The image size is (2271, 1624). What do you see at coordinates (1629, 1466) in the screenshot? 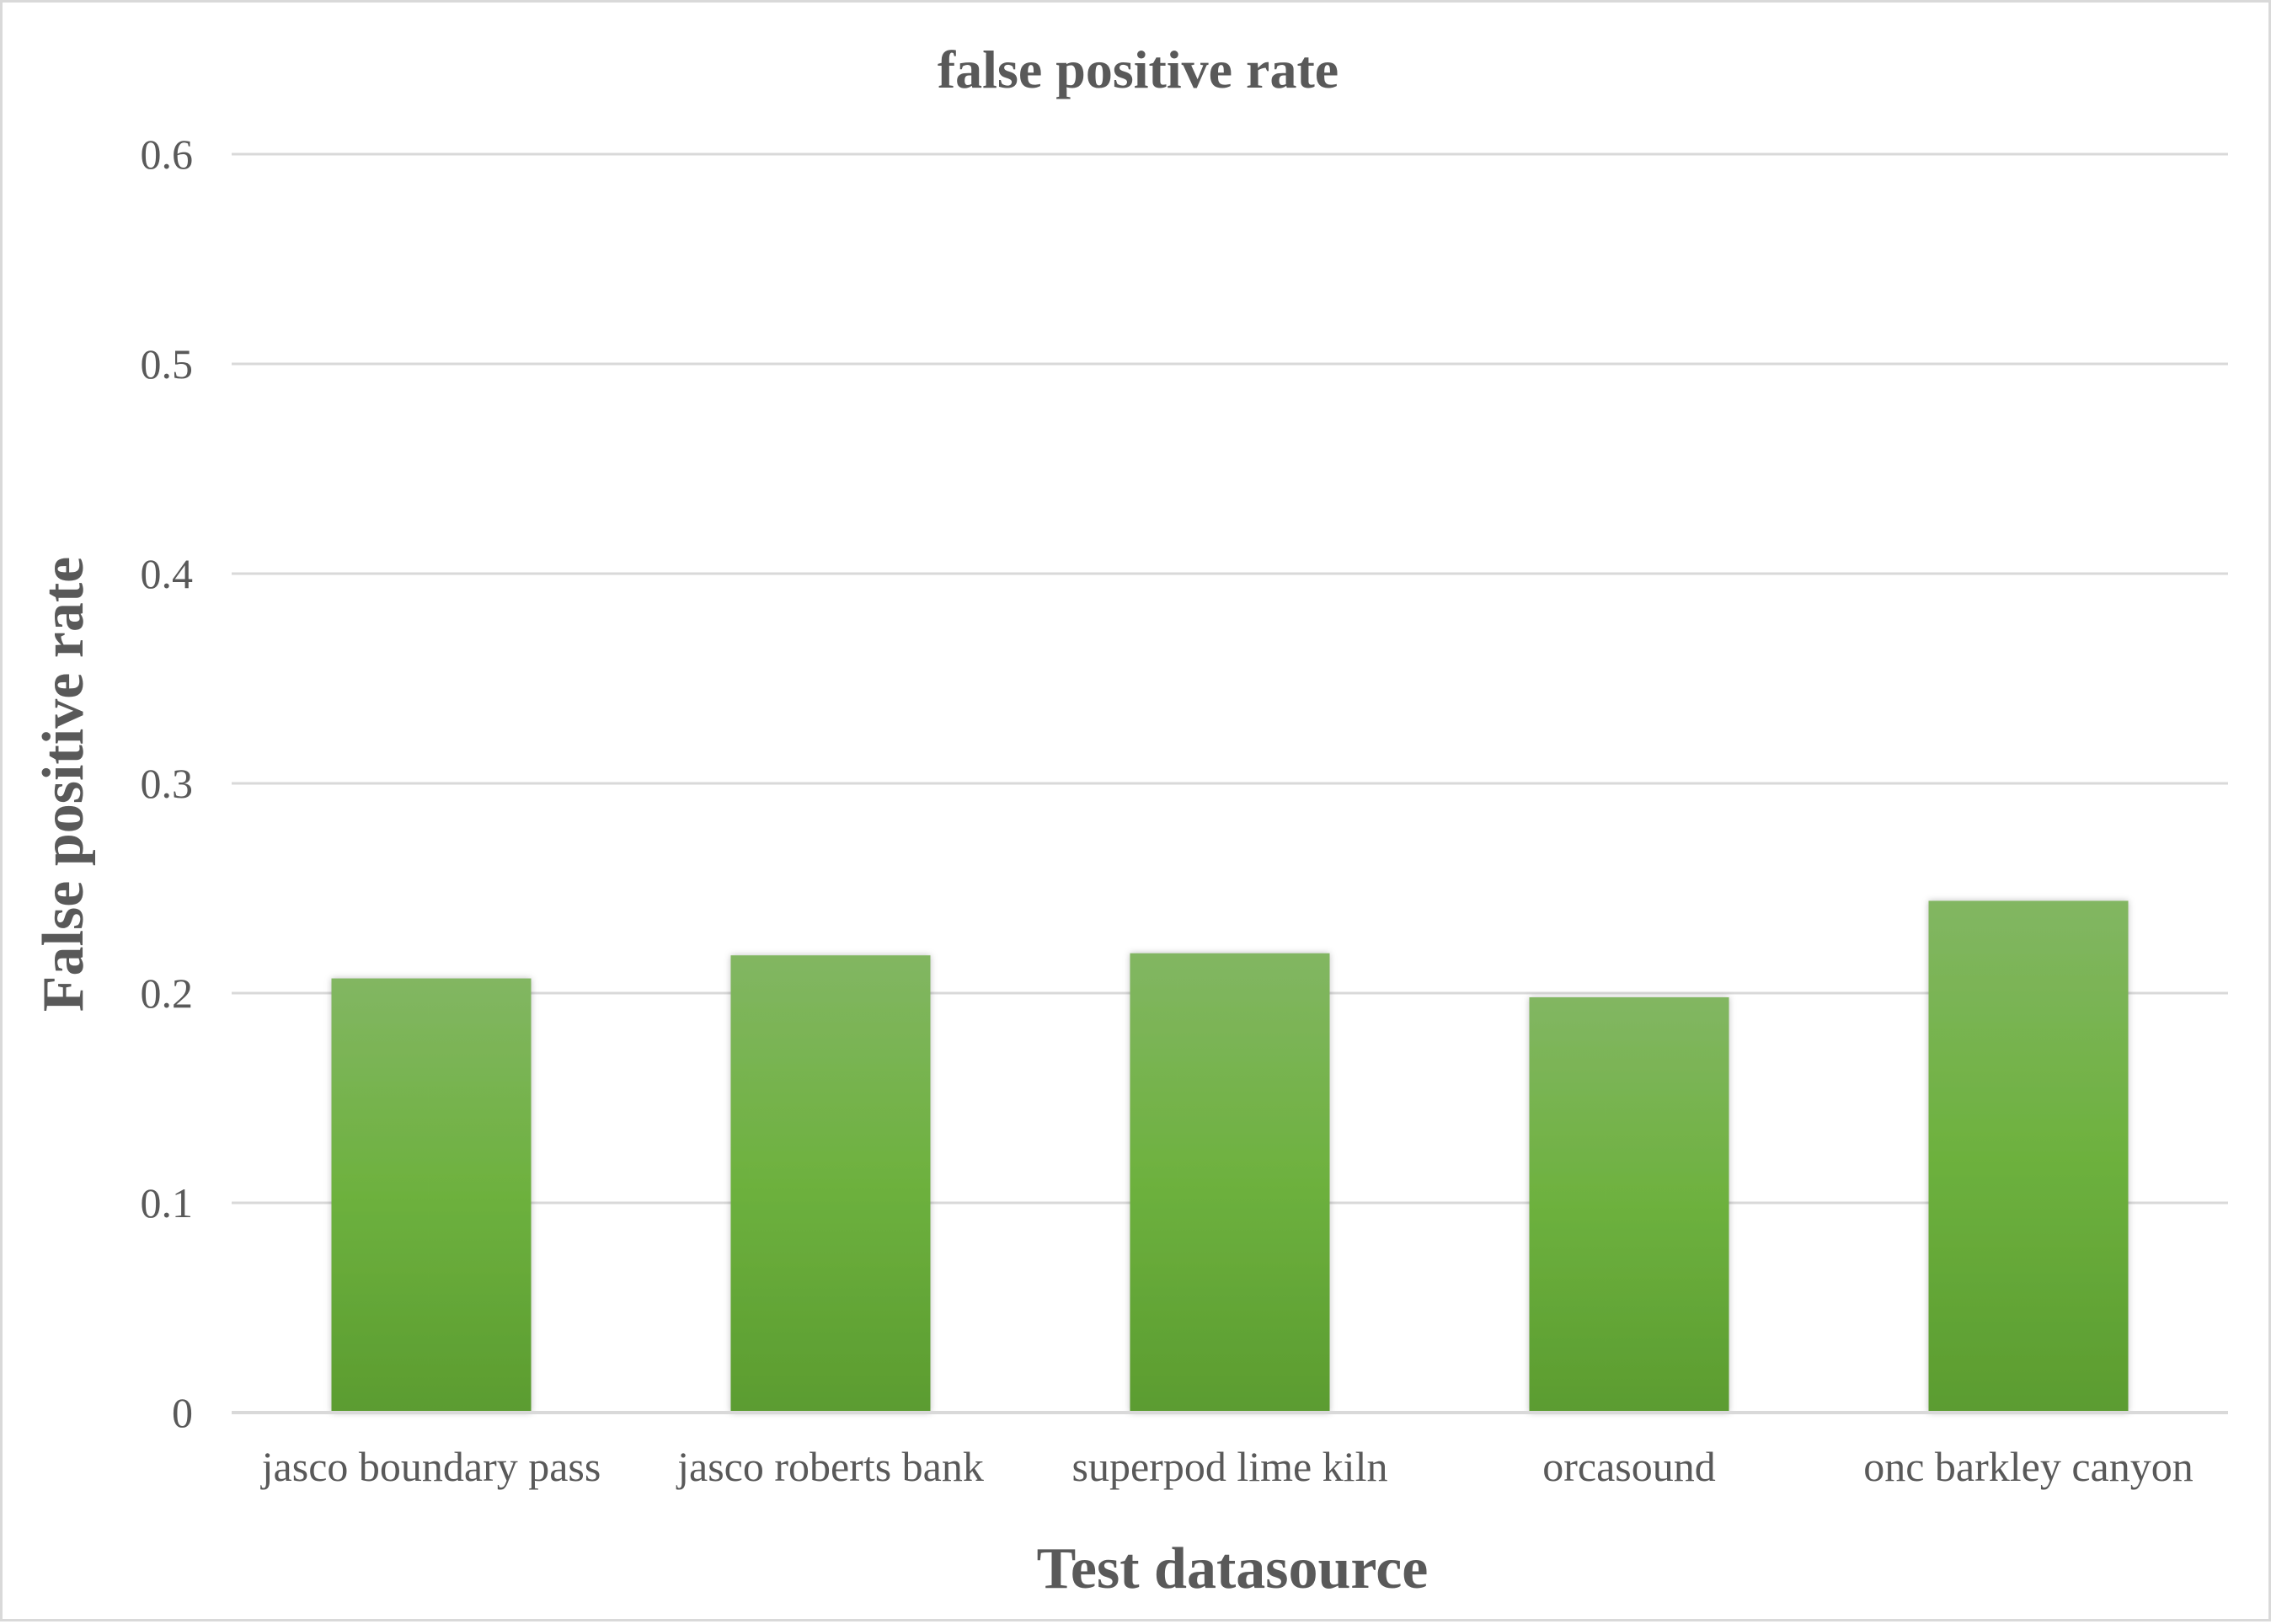
I see `x-category-label: orcasound` at bounding box center [1629, 1466].